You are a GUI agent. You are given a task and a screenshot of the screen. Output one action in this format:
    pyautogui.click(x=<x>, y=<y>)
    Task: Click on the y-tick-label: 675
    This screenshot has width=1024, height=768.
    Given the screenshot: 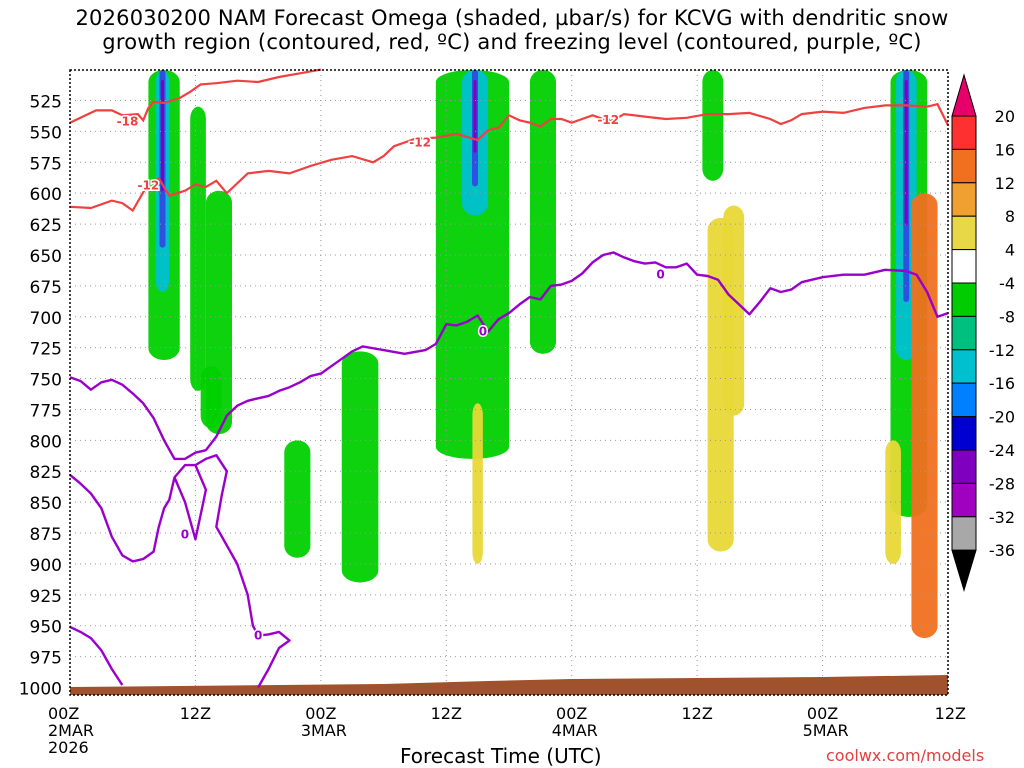 What is the action you would take?
    pyautogui.click(x=46, y=288)
    